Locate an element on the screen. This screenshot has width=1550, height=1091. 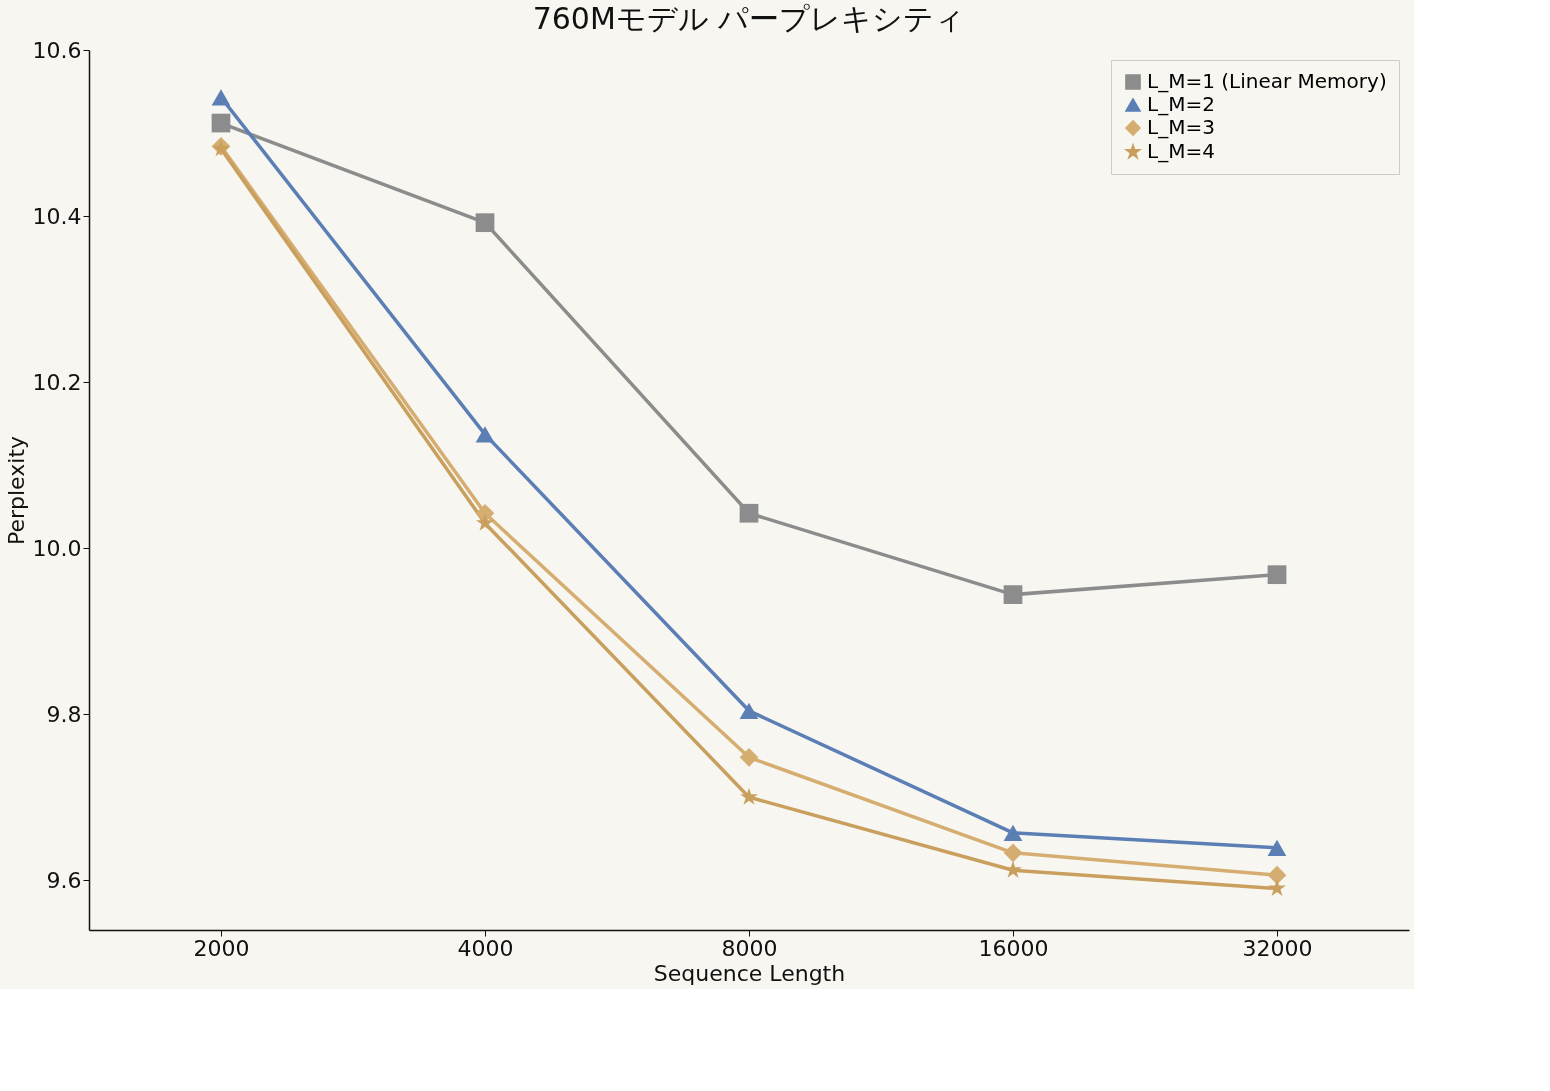
legend-label: L_M=3 is located at coordinates (1181, 127).